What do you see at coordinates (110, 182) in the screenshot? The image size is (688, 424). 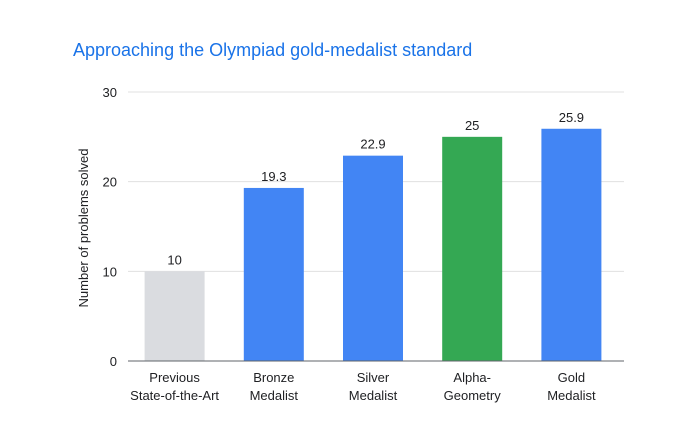 I see `y-tick-label: 20` at bounding box center [110, 182].